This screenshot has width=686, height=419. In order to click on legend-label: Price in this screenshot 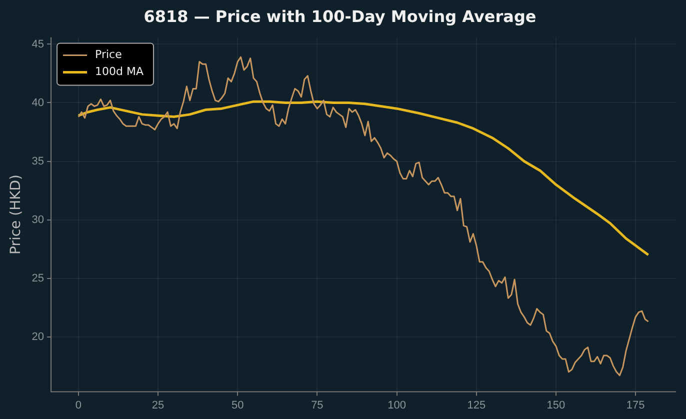, I will do `click(108, 55)`.